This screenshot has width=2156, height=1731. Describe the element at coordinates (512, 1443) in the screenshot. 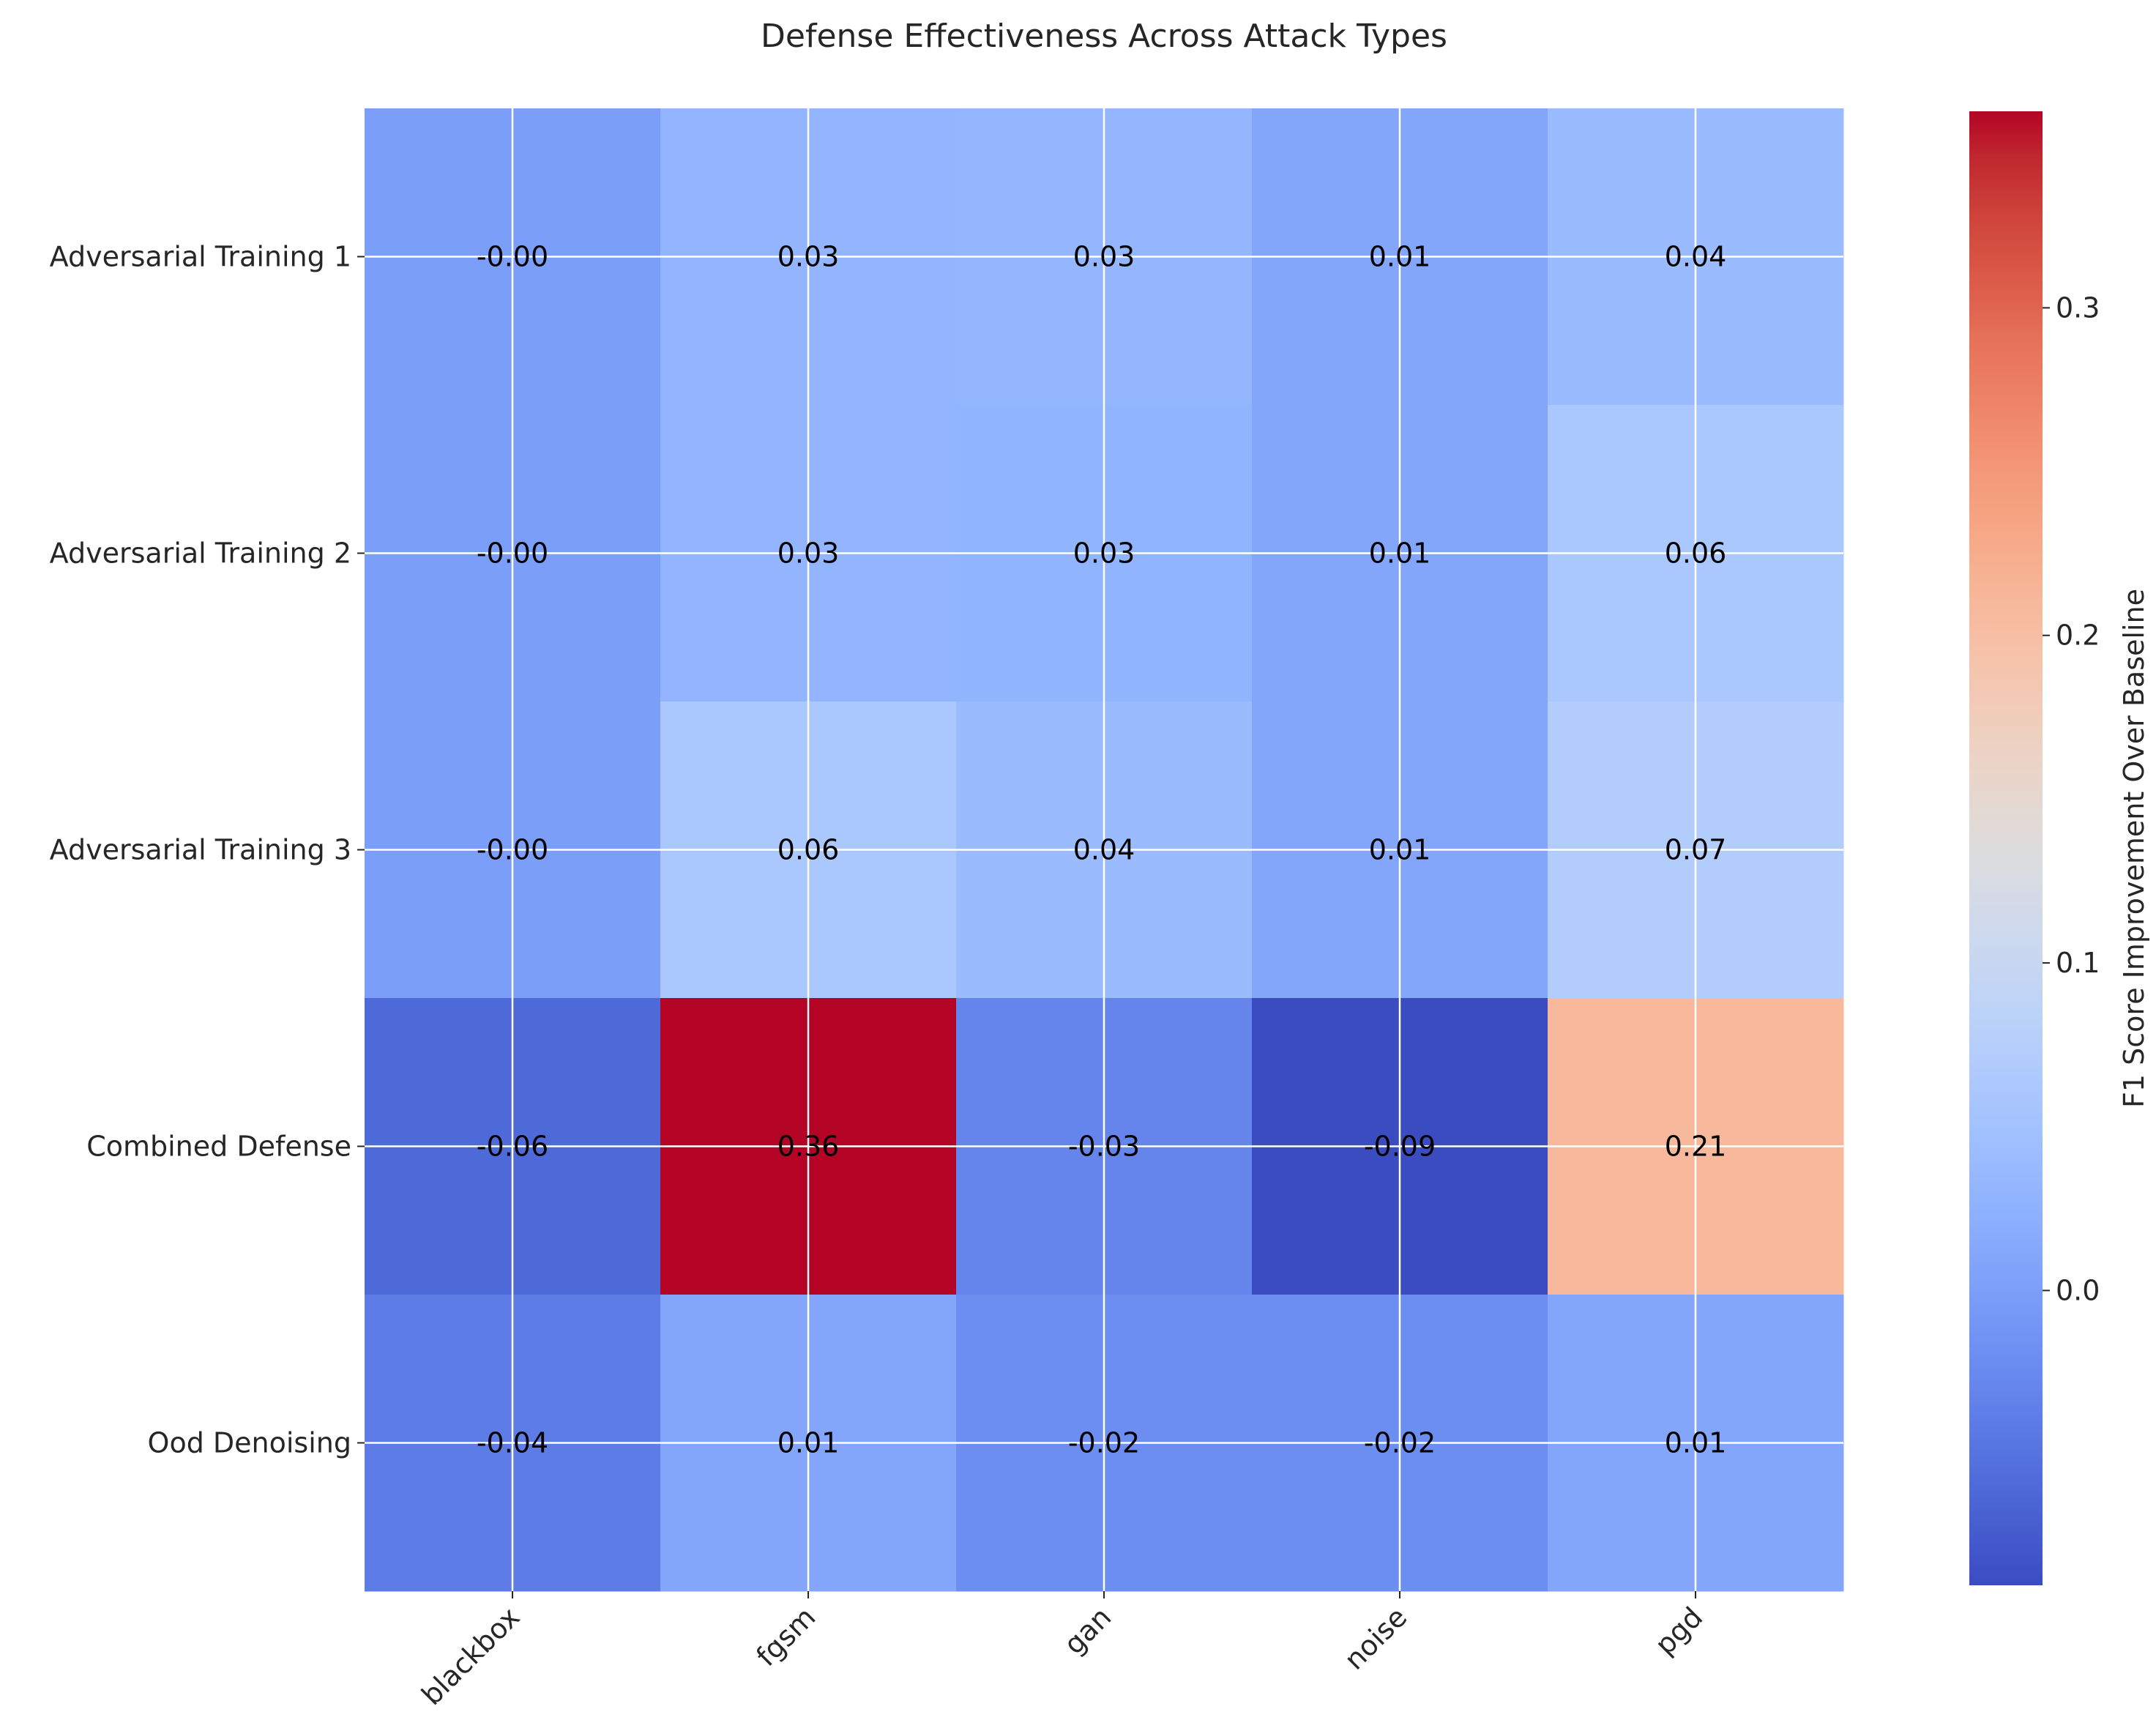

I see `cell-value-label: -0.04` at that location.